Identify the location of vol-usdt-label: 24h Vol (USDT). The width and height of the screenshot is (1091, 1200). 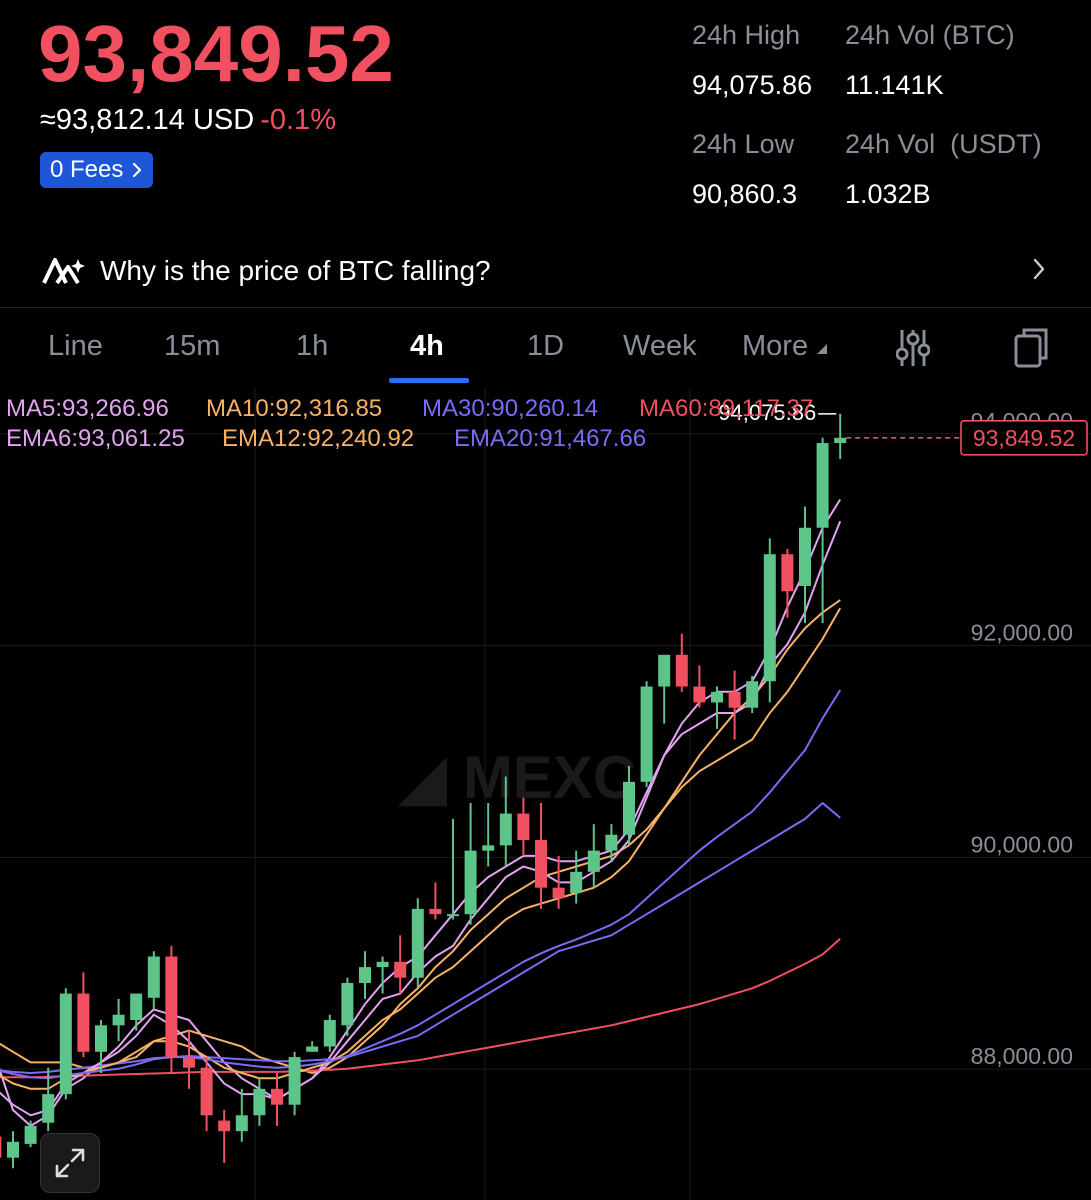
(943, 144).